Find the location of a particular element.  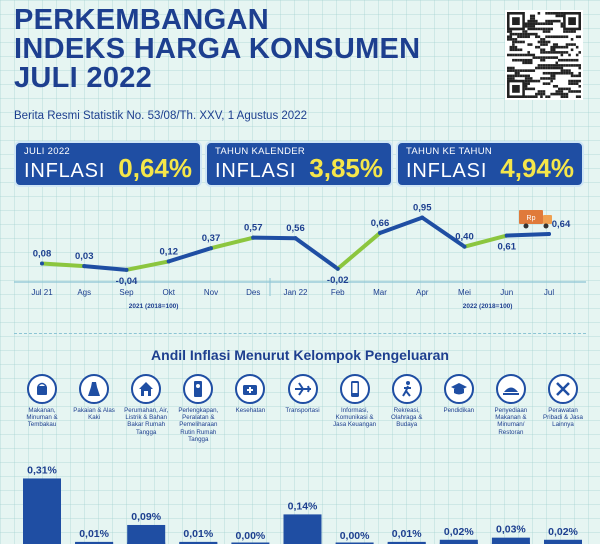

bar-value-label: 0,14% is located at coordinates (303, 506).